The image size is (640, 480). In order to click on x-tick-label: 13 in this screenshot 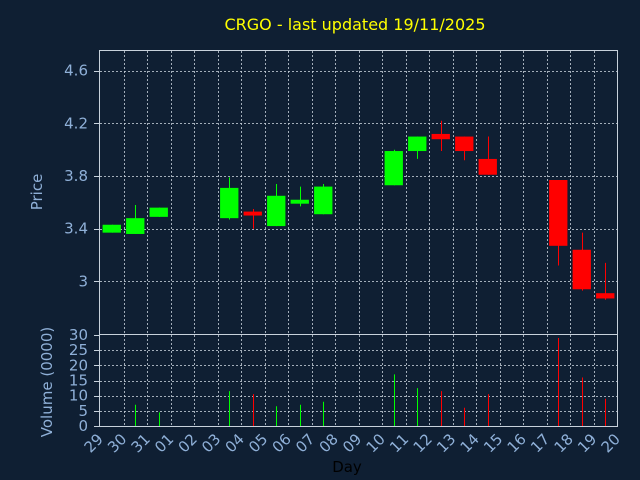, I will do `click(446, 443)`.